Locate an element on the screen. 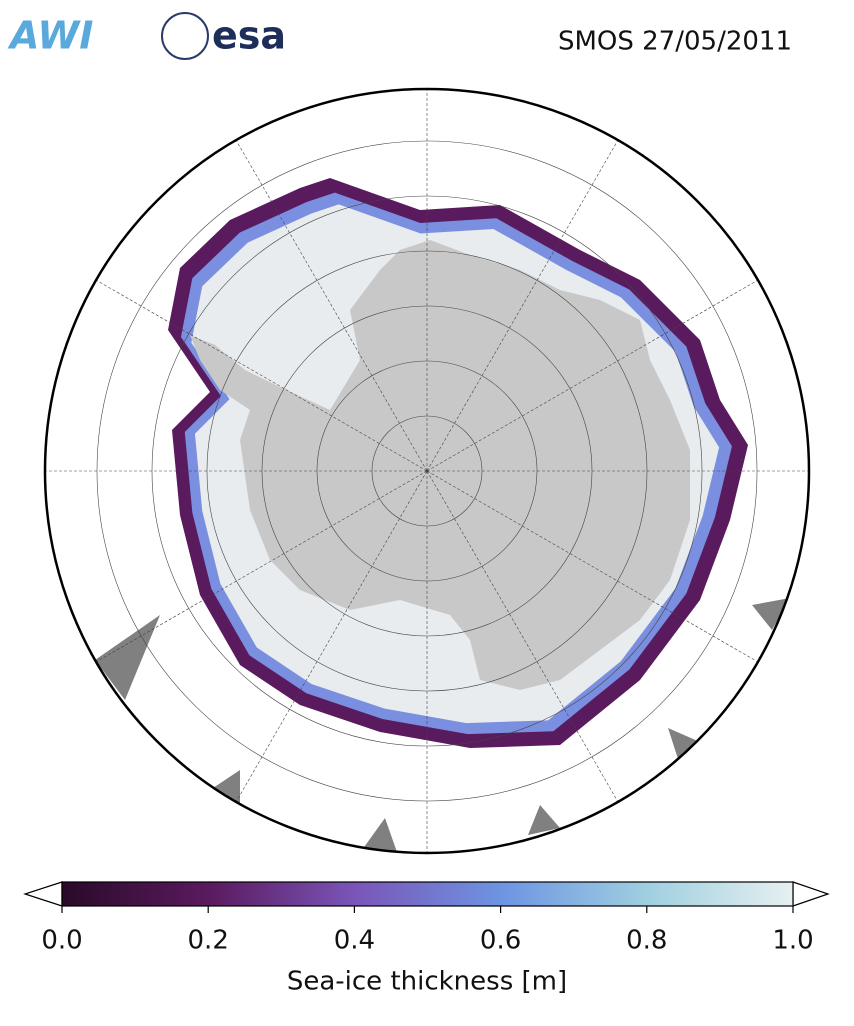  colorbar-label: Sea-ice thickness [m] is located at coordinates (427, 982).